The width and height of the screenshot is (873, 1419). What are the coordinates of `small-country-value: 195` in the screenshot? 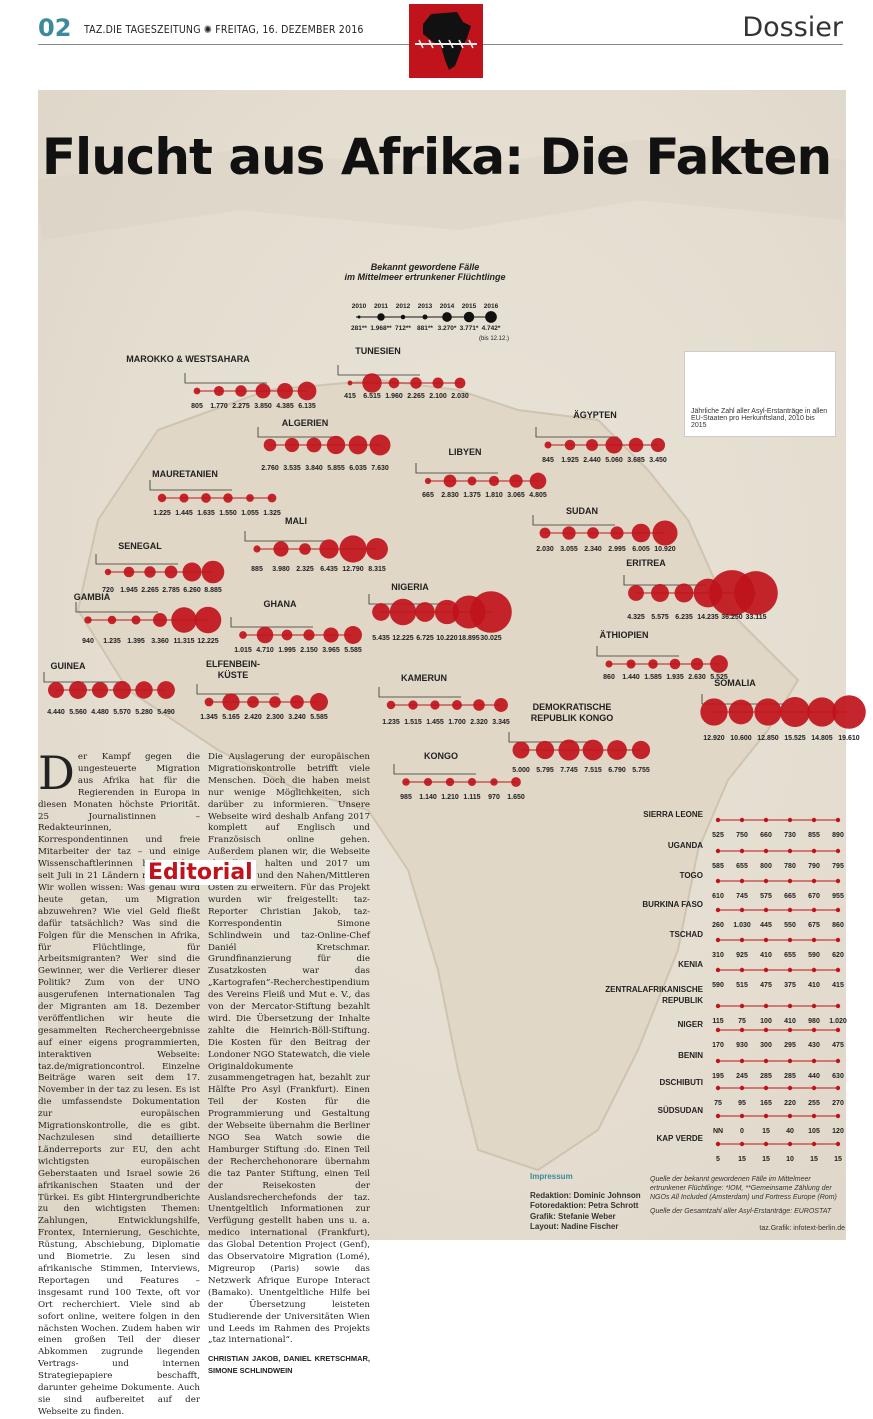 It's located at (718, 1076).